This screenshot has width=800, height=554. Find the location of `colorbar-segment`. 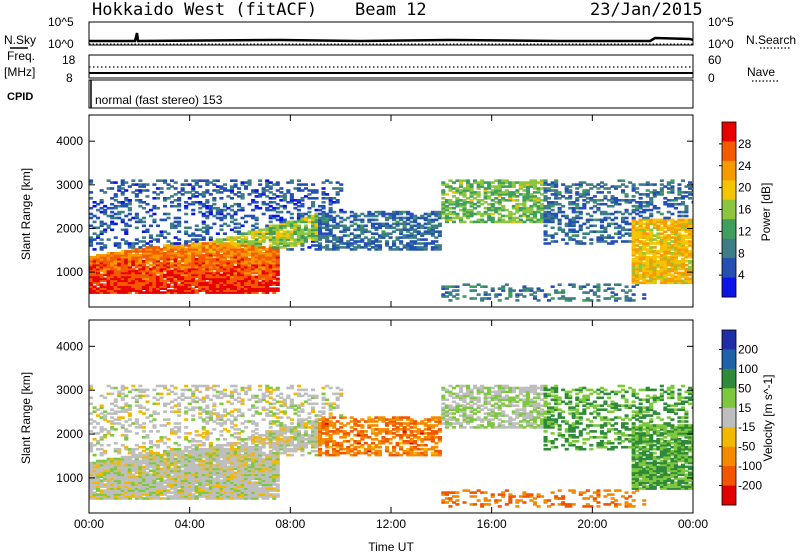

colorbar-segment is located at coordinates (729, 209).